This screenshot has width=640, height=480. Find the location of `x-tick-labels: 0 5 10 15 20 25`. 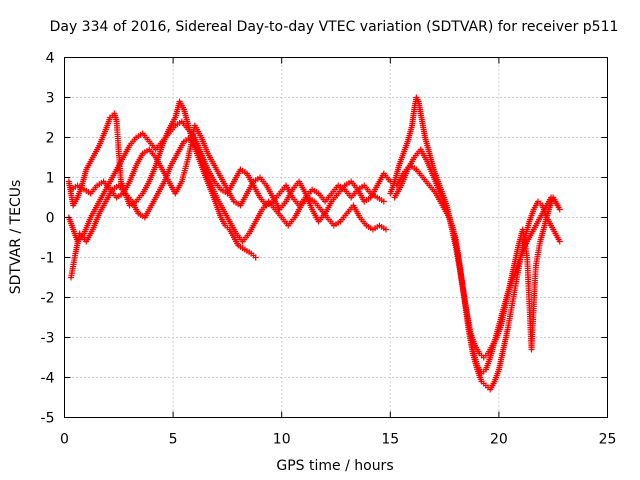

x-tick-labels: 0 5 10 15 20 25 is located at coordinates (338, 440).